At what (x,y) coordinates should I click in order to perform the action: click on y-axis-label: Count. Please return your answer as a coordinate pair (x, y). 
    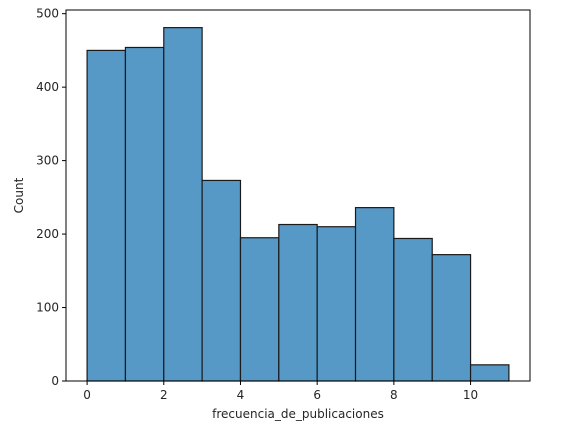
    Looking at the image, I should click on (19, 195).